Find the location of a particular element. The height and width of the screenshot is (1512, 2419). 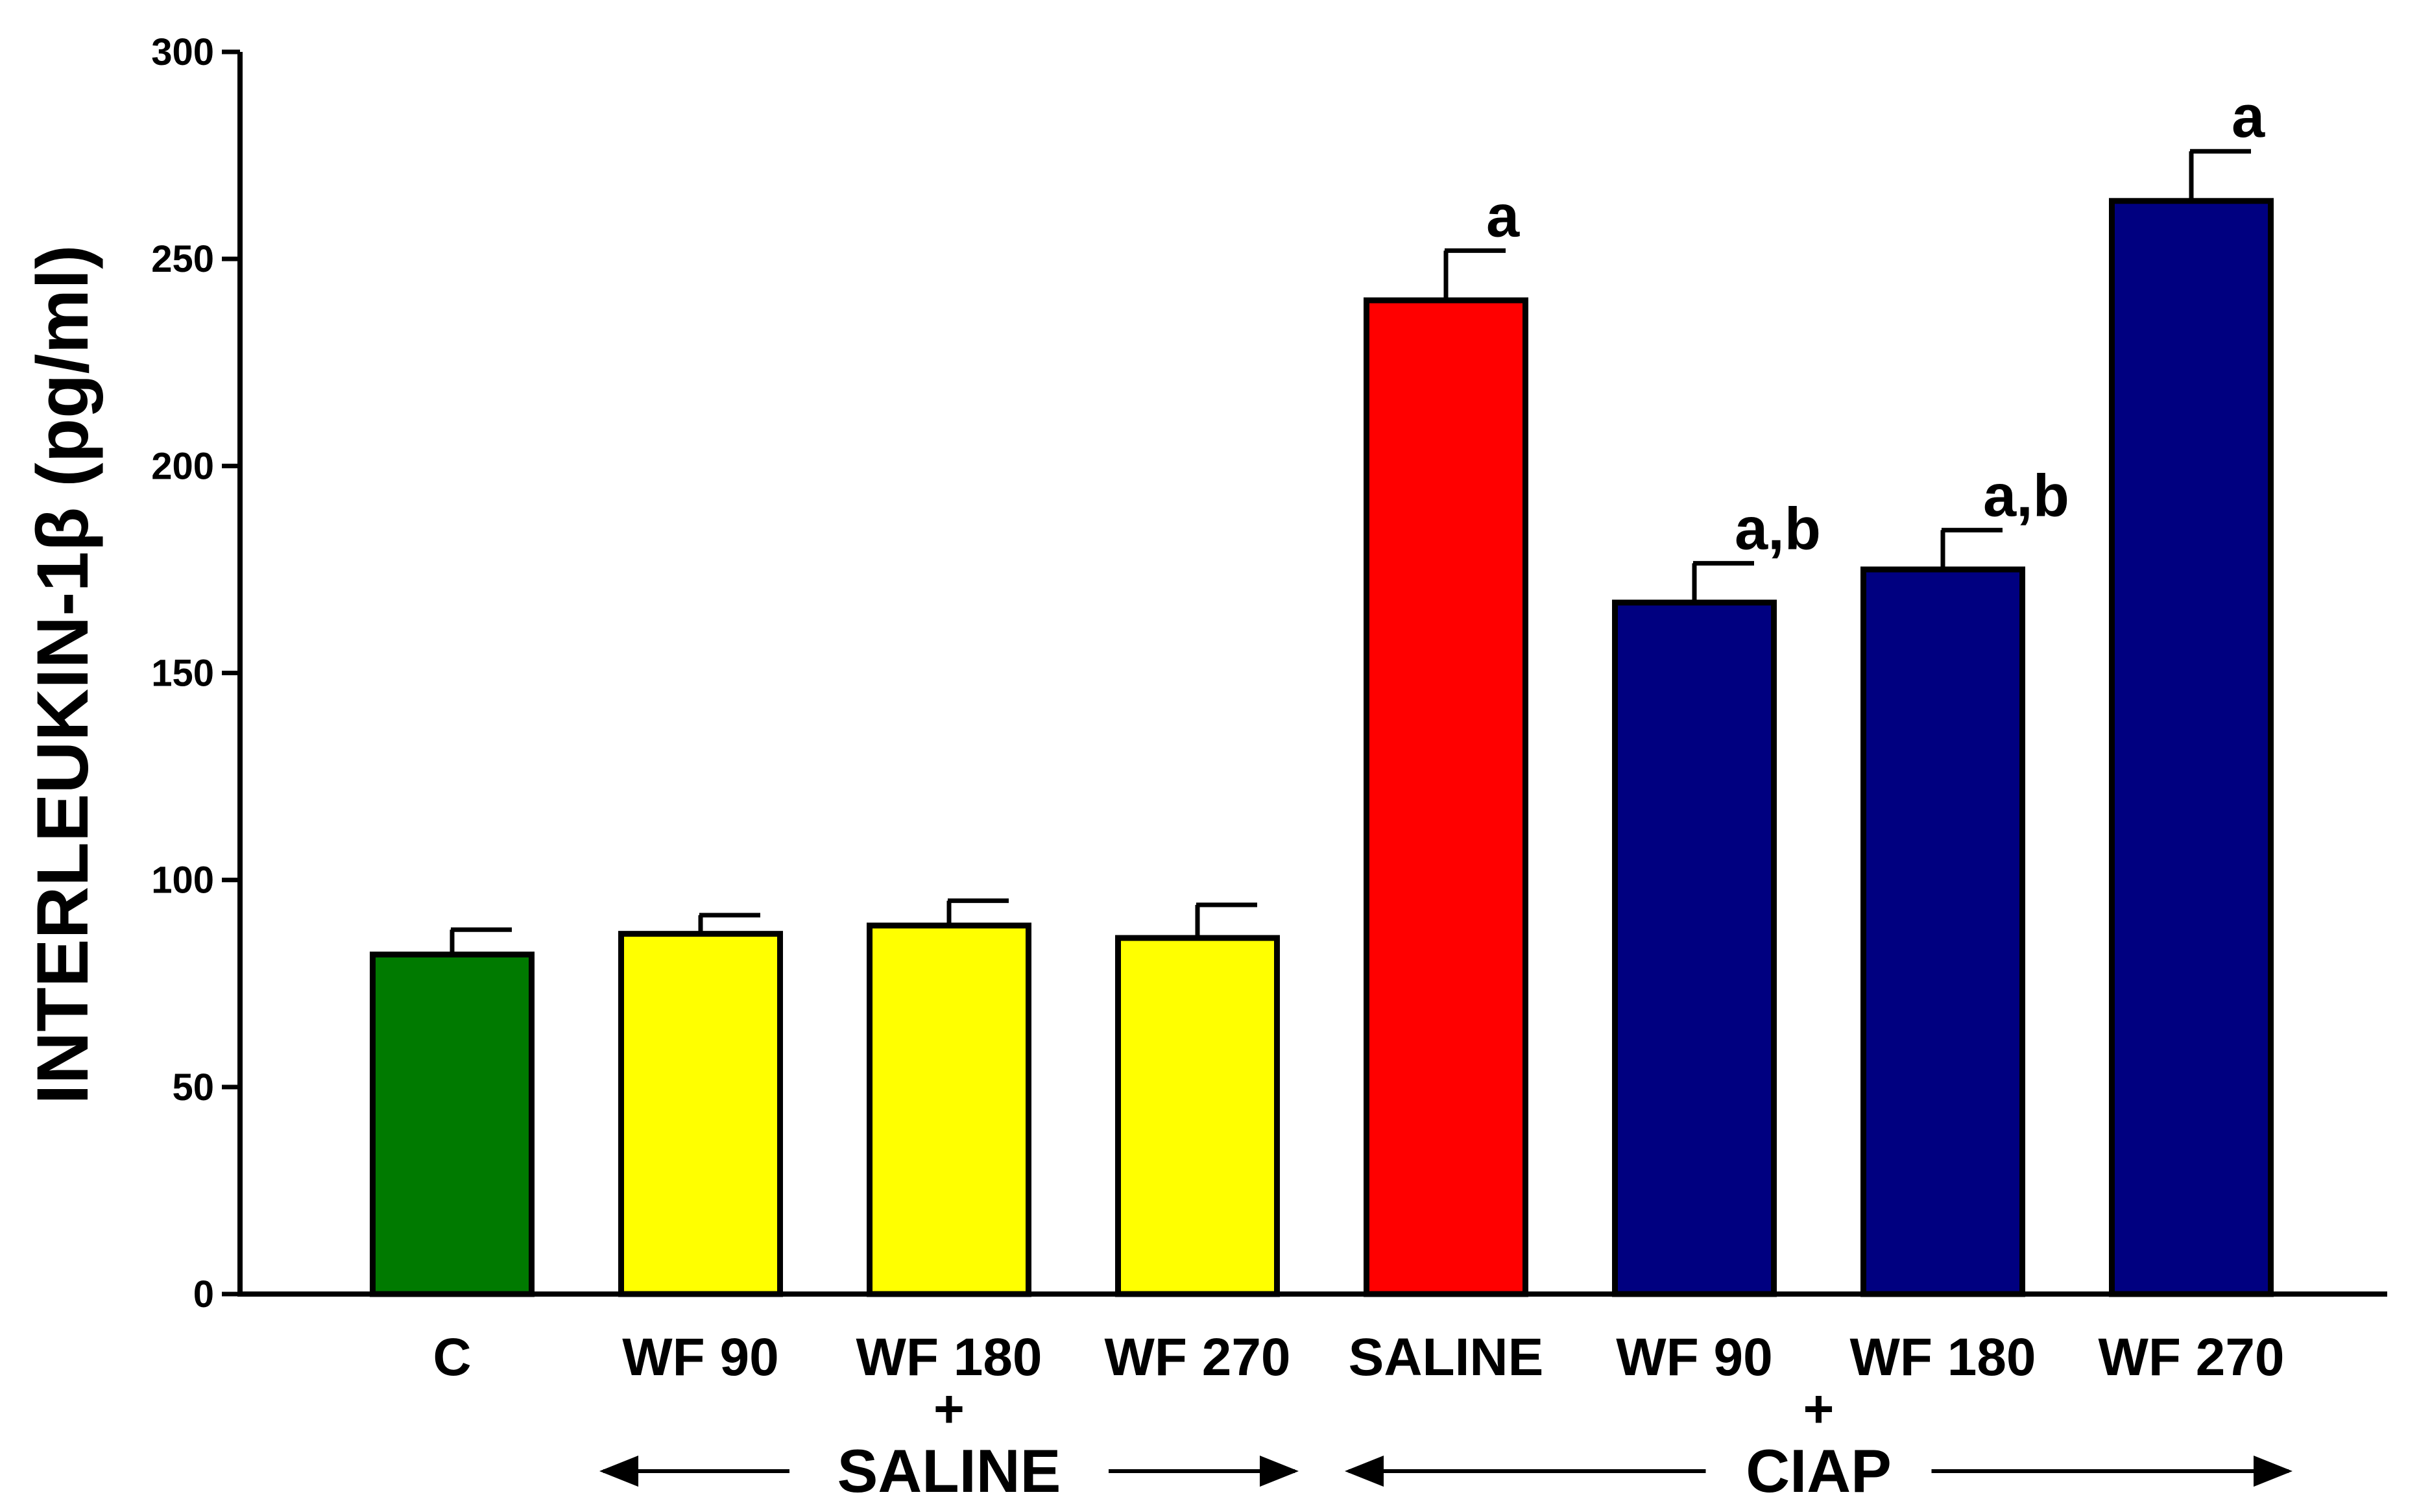

y-tick-label: 50 is located at coordinates (193, 1087).